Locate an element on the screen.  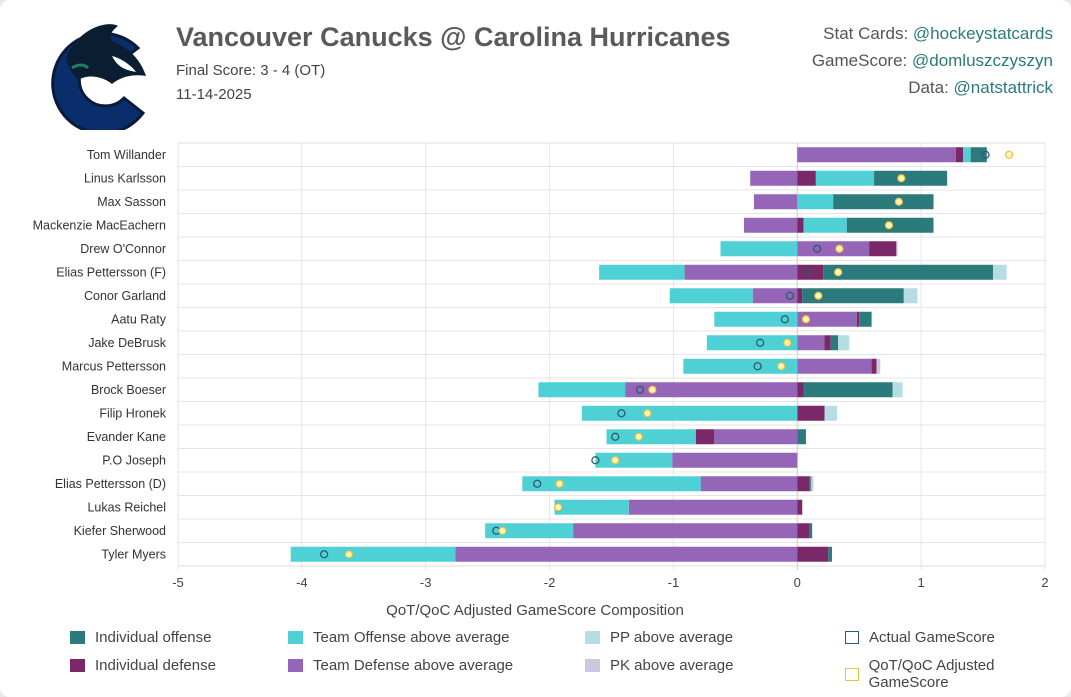
credit-stat-cards: Stat Cards: @hockeystatcards is located at coordinates (932, 33).